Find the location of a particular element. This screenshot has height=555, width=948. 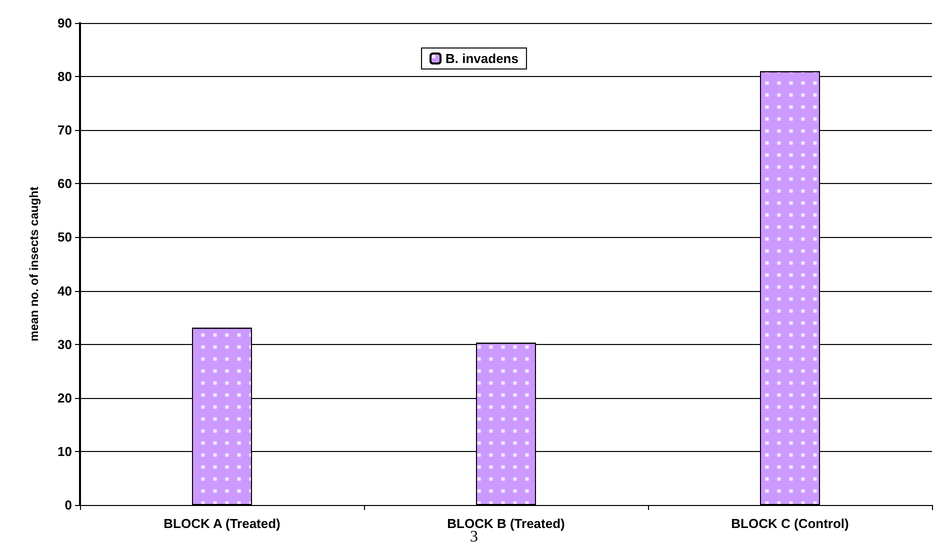

y-tick-label: 40 is located at coordinates (65, 290).